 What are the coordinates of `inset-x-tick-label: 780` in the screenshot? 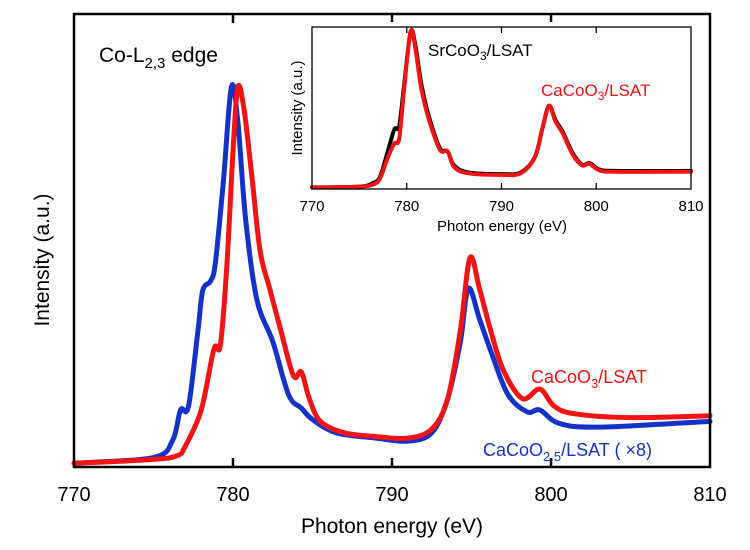 It's located at (406, 206).